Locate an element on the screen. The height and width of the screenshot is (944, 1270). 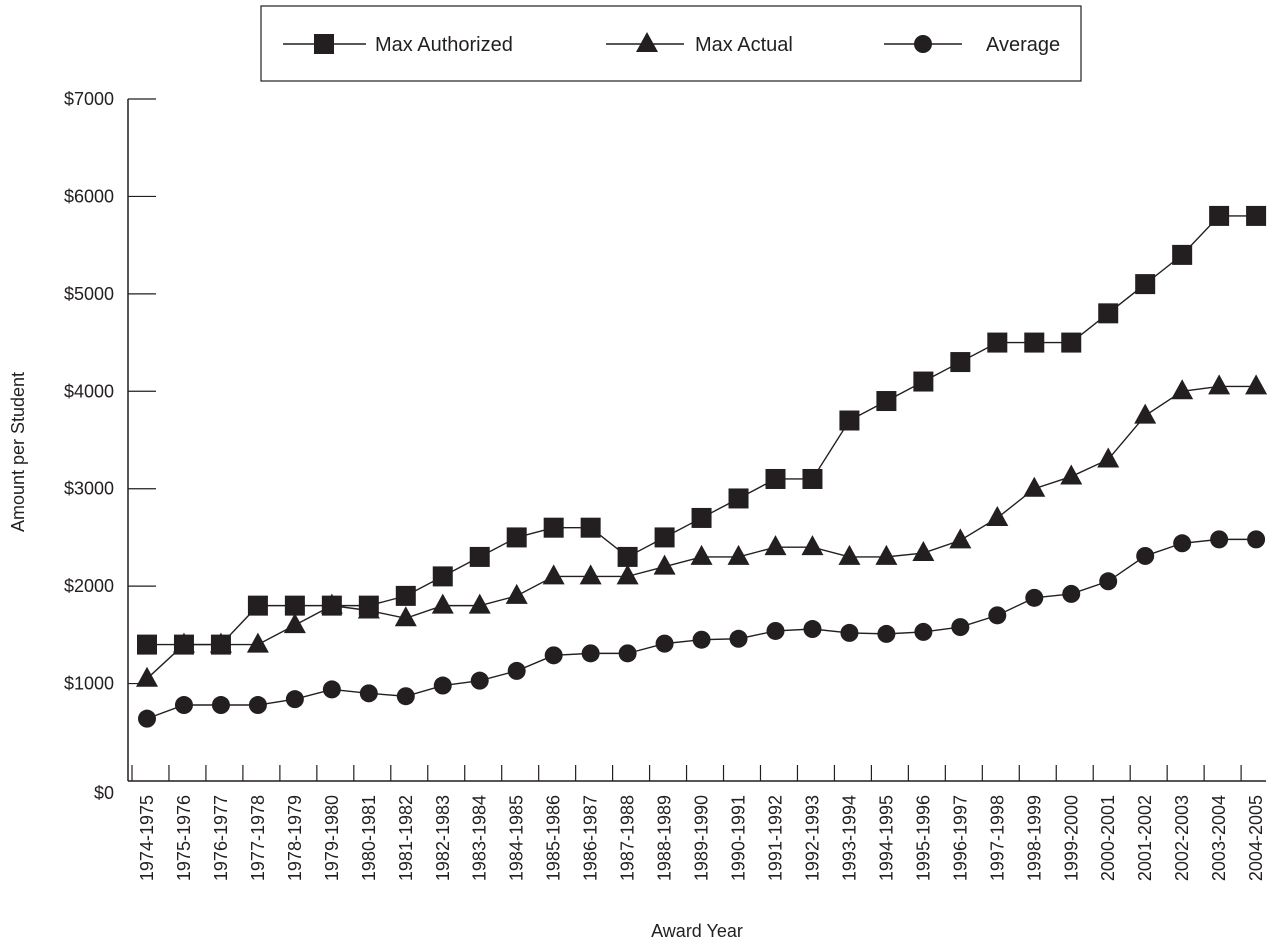
x-tick-label: 1980-1981 is located at coordinates (369, 838).